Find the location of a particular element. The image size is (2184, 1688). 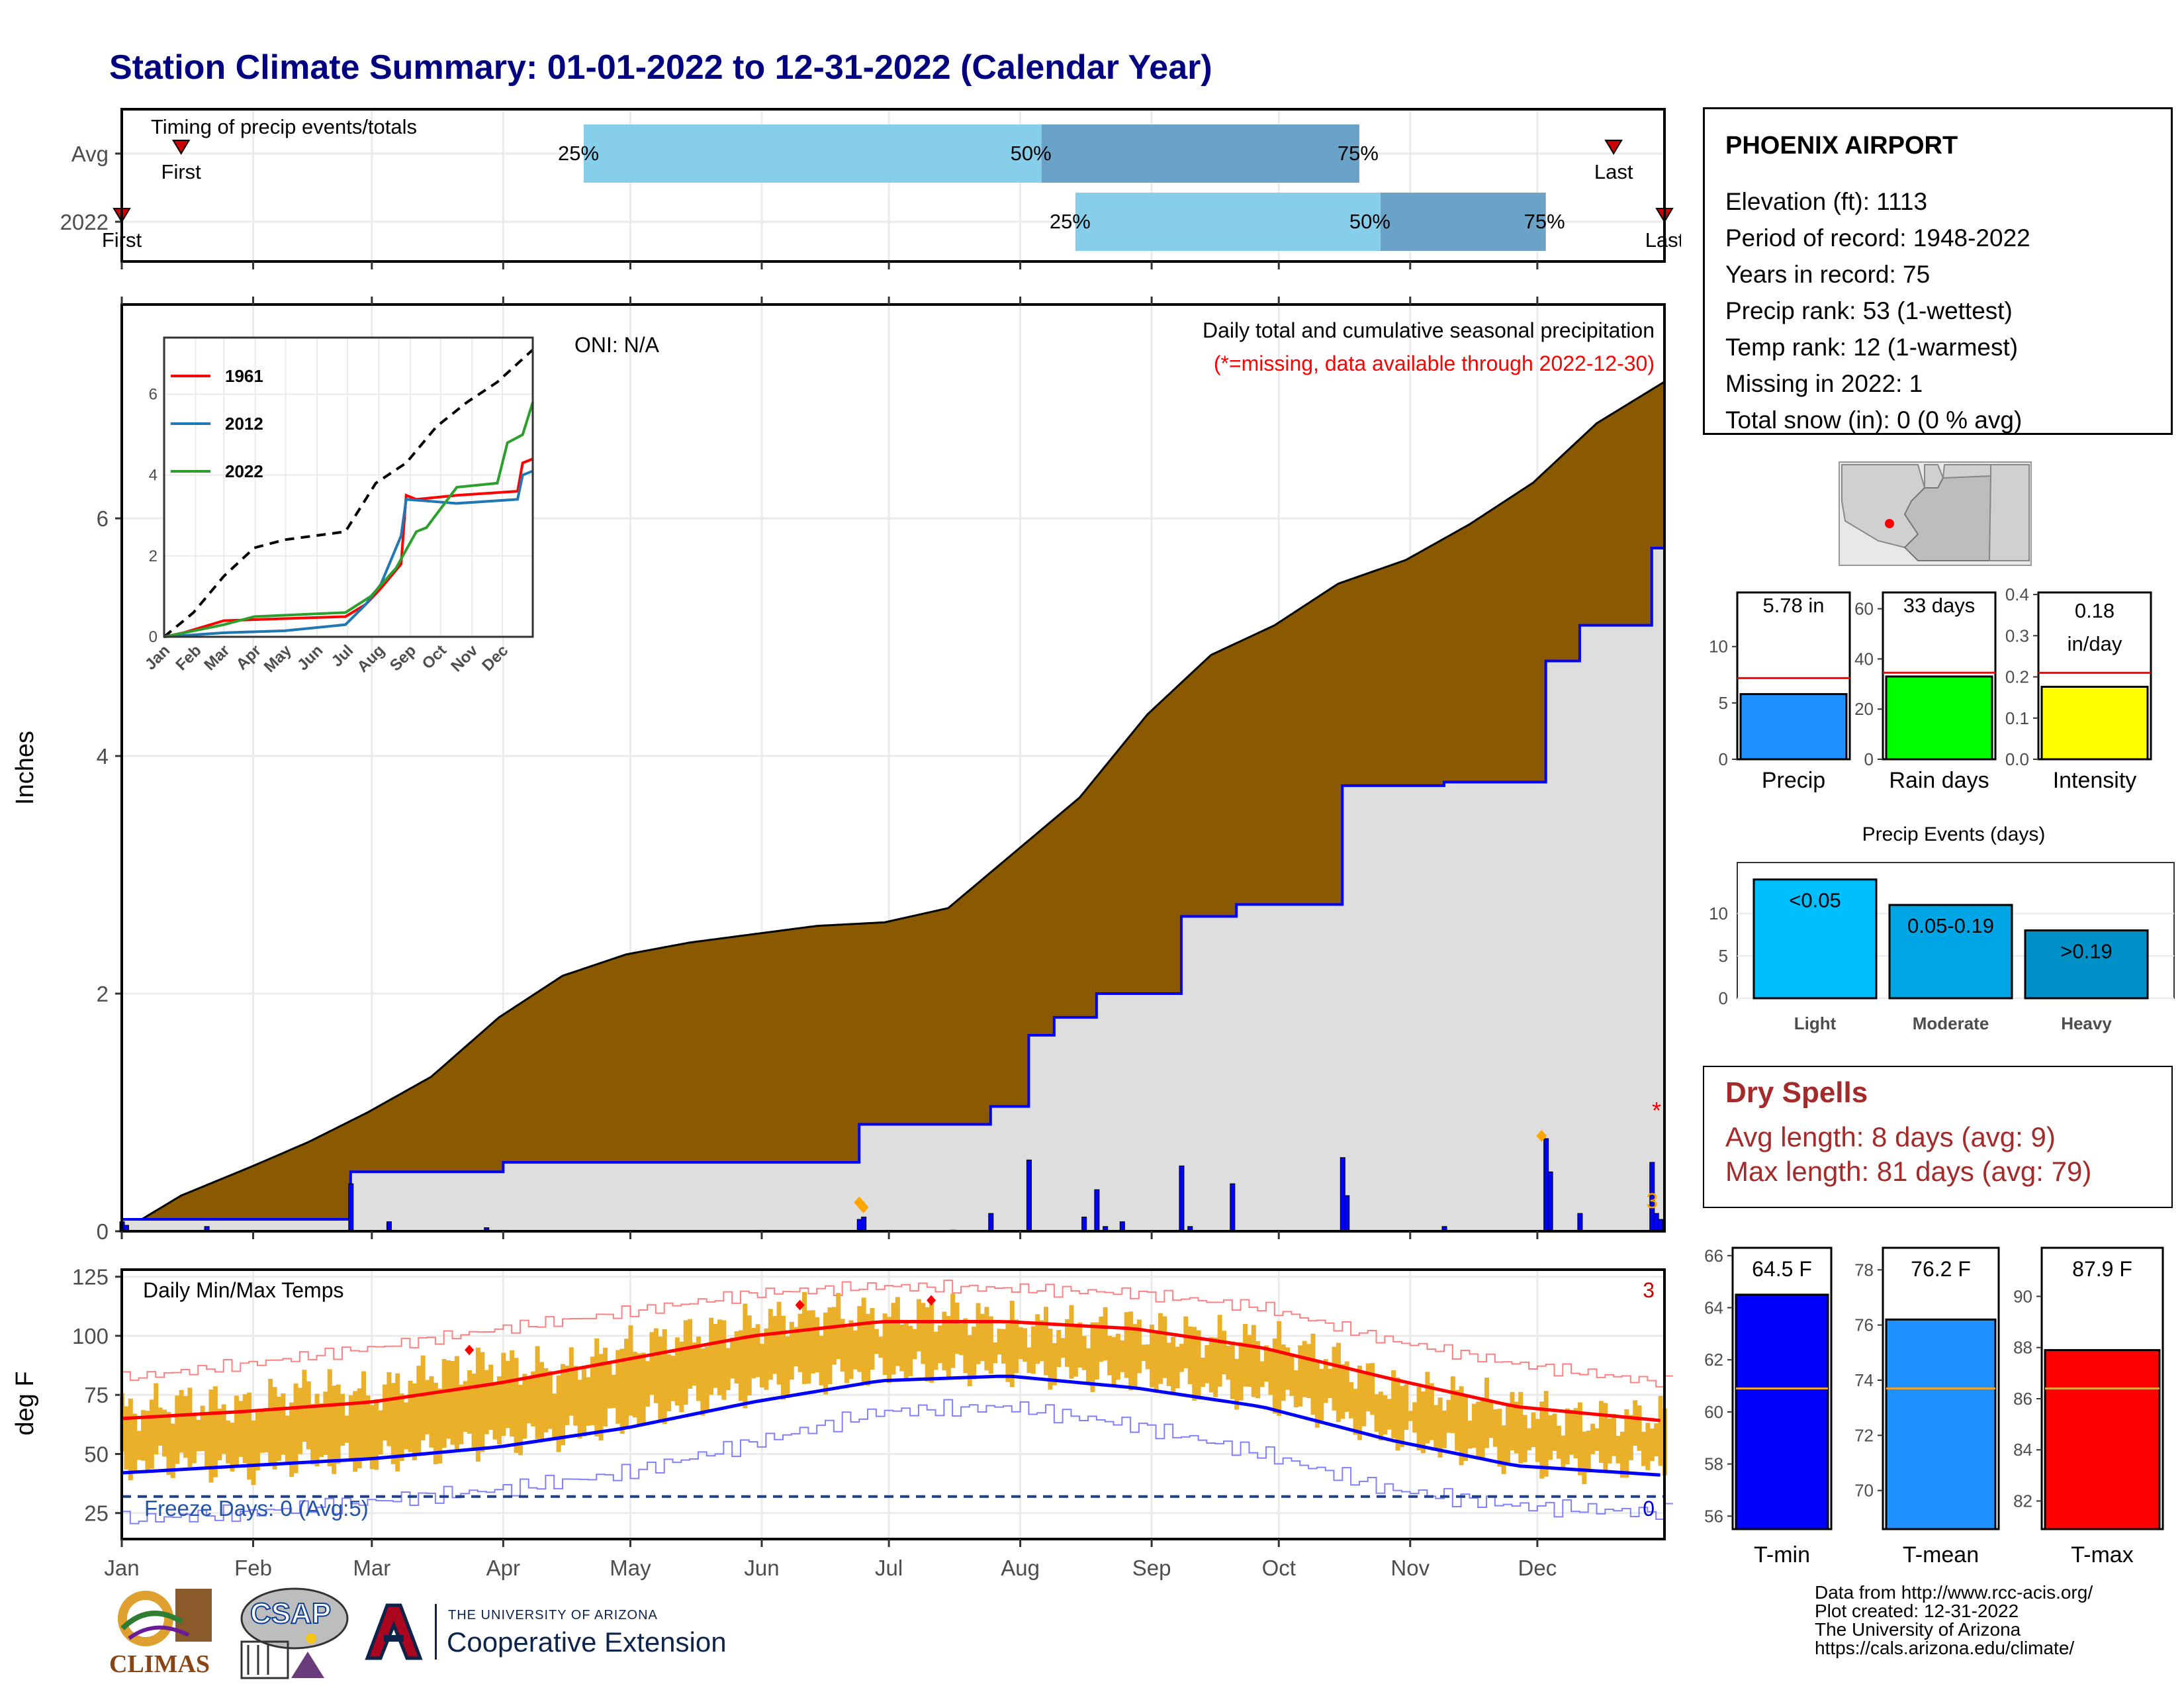

temp-y-tick-label: 75 is located at coordinates (97, 1395).